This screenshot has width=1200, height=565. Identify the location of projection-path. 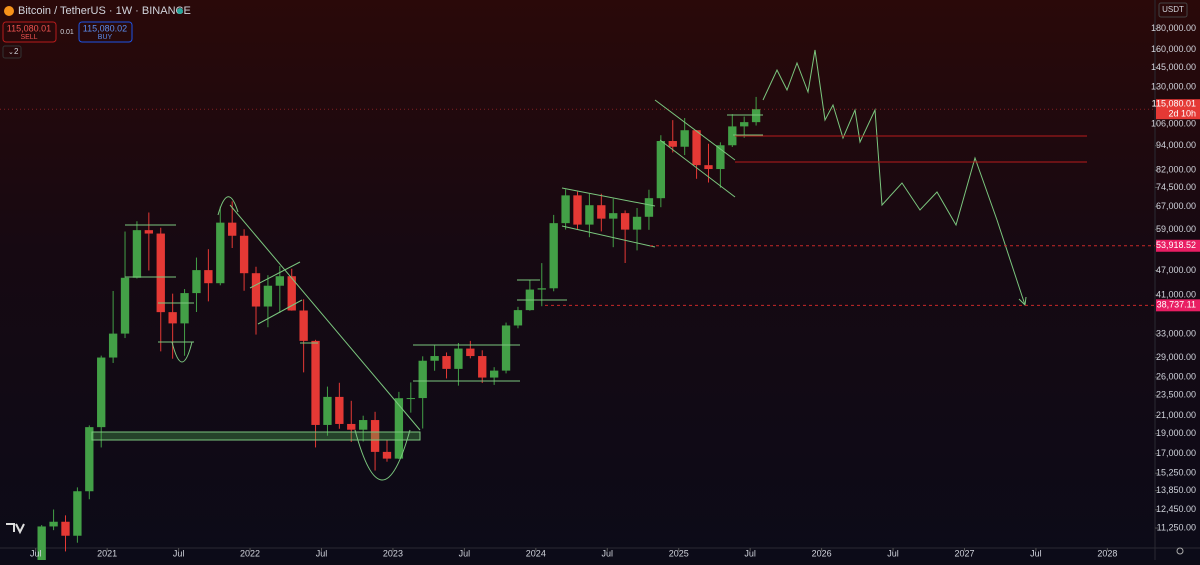
(894, 177).